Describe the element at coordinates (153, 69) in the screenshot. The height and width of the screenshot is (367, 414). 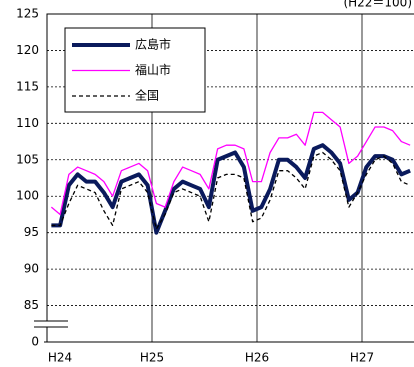
I see `legend-label: 福山市` at that location.